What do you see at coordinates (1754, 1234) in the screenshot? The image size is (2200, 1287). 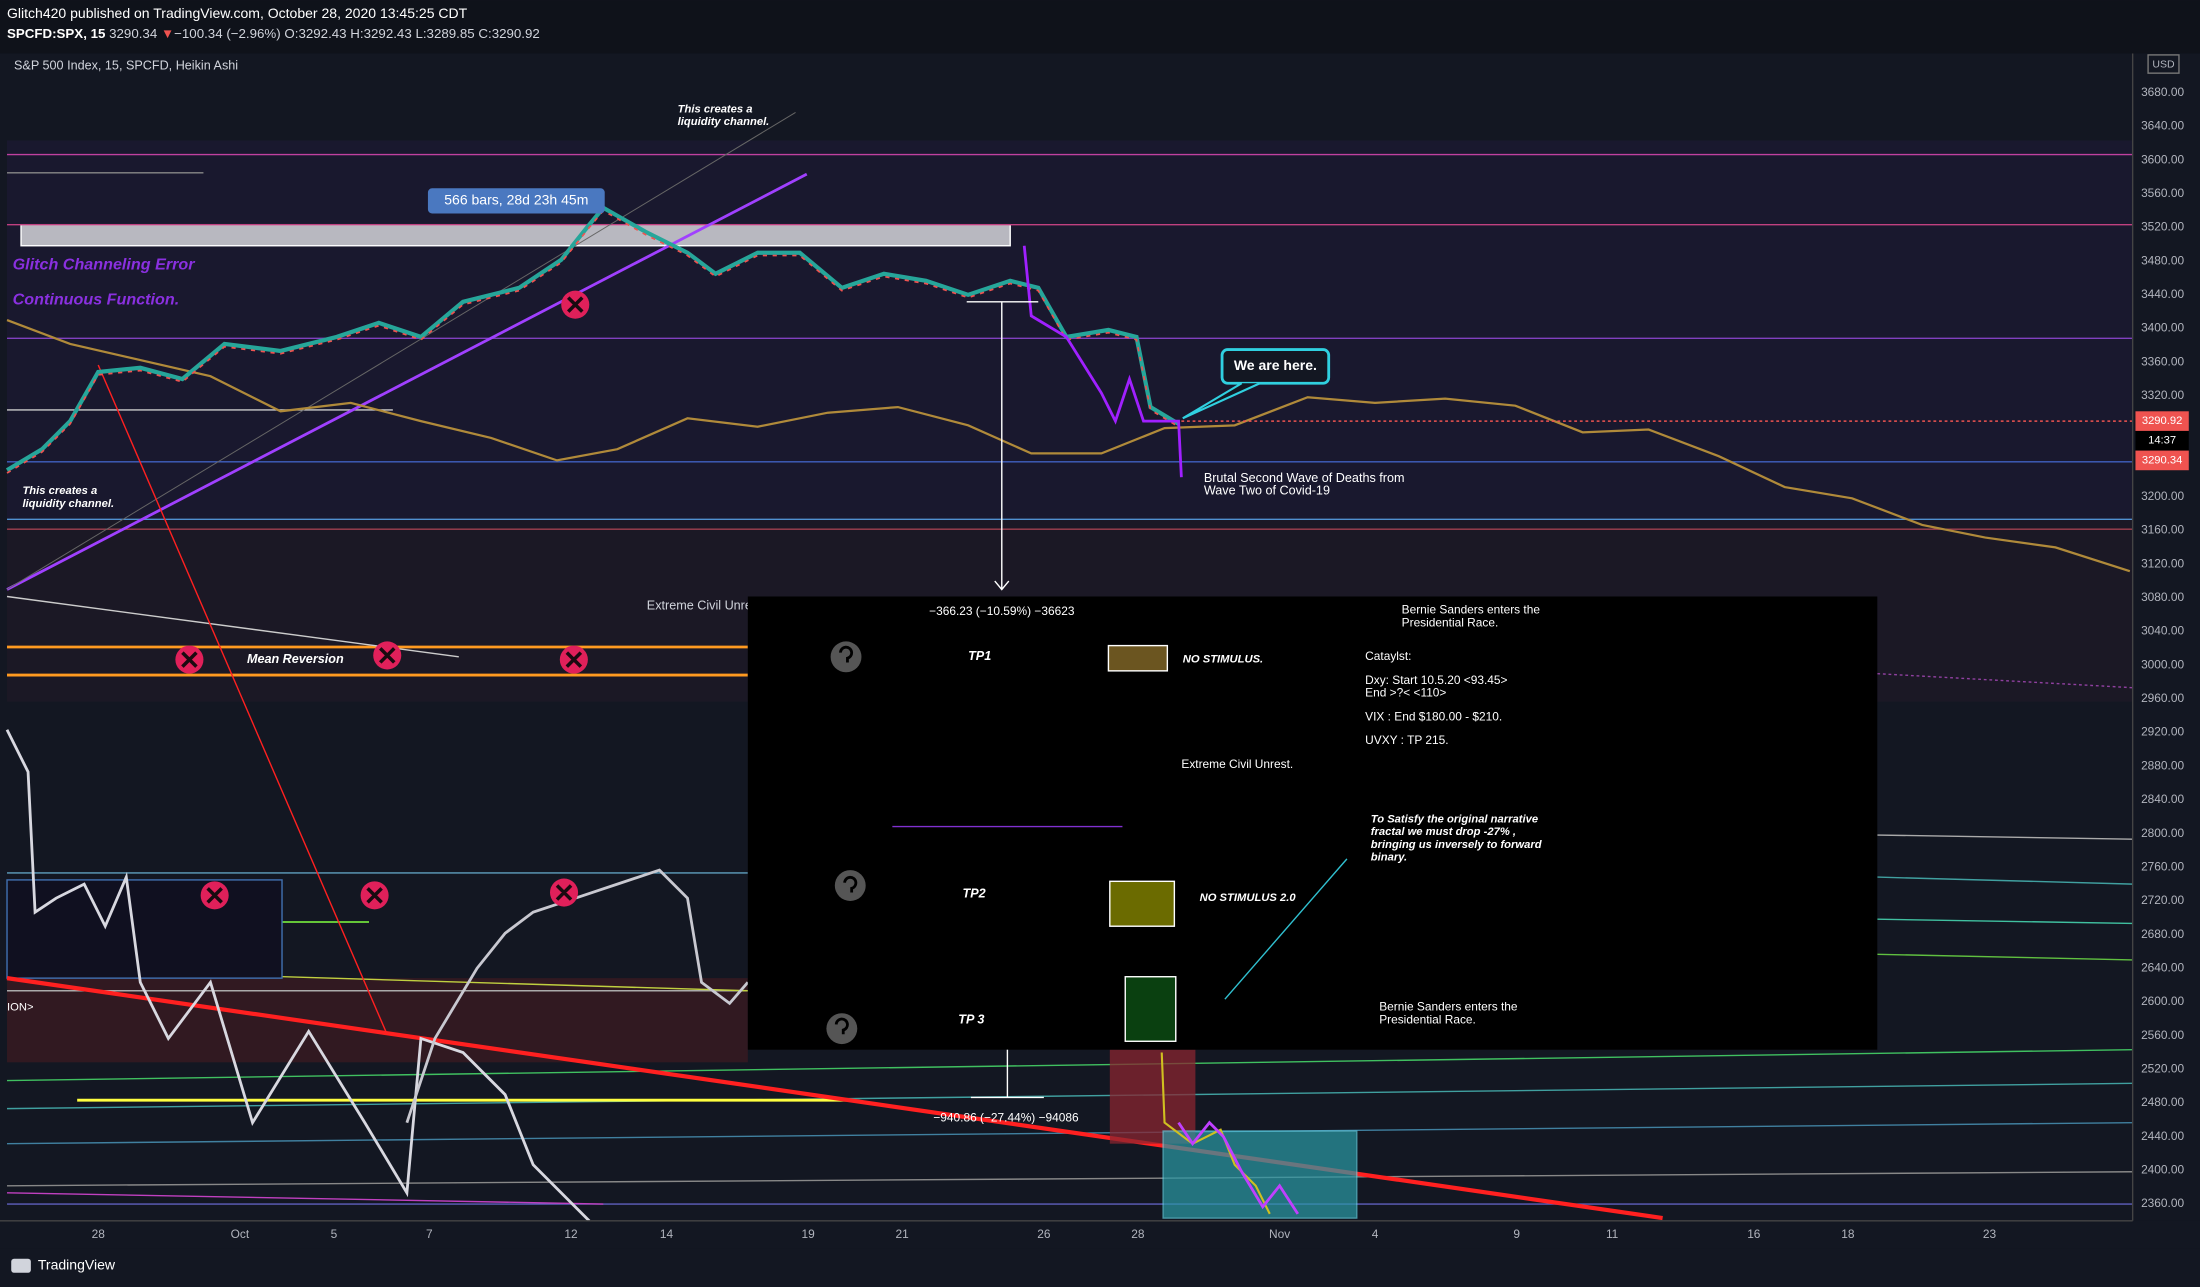 I see `time-label: 16` at bounding box center [1754, 1234].